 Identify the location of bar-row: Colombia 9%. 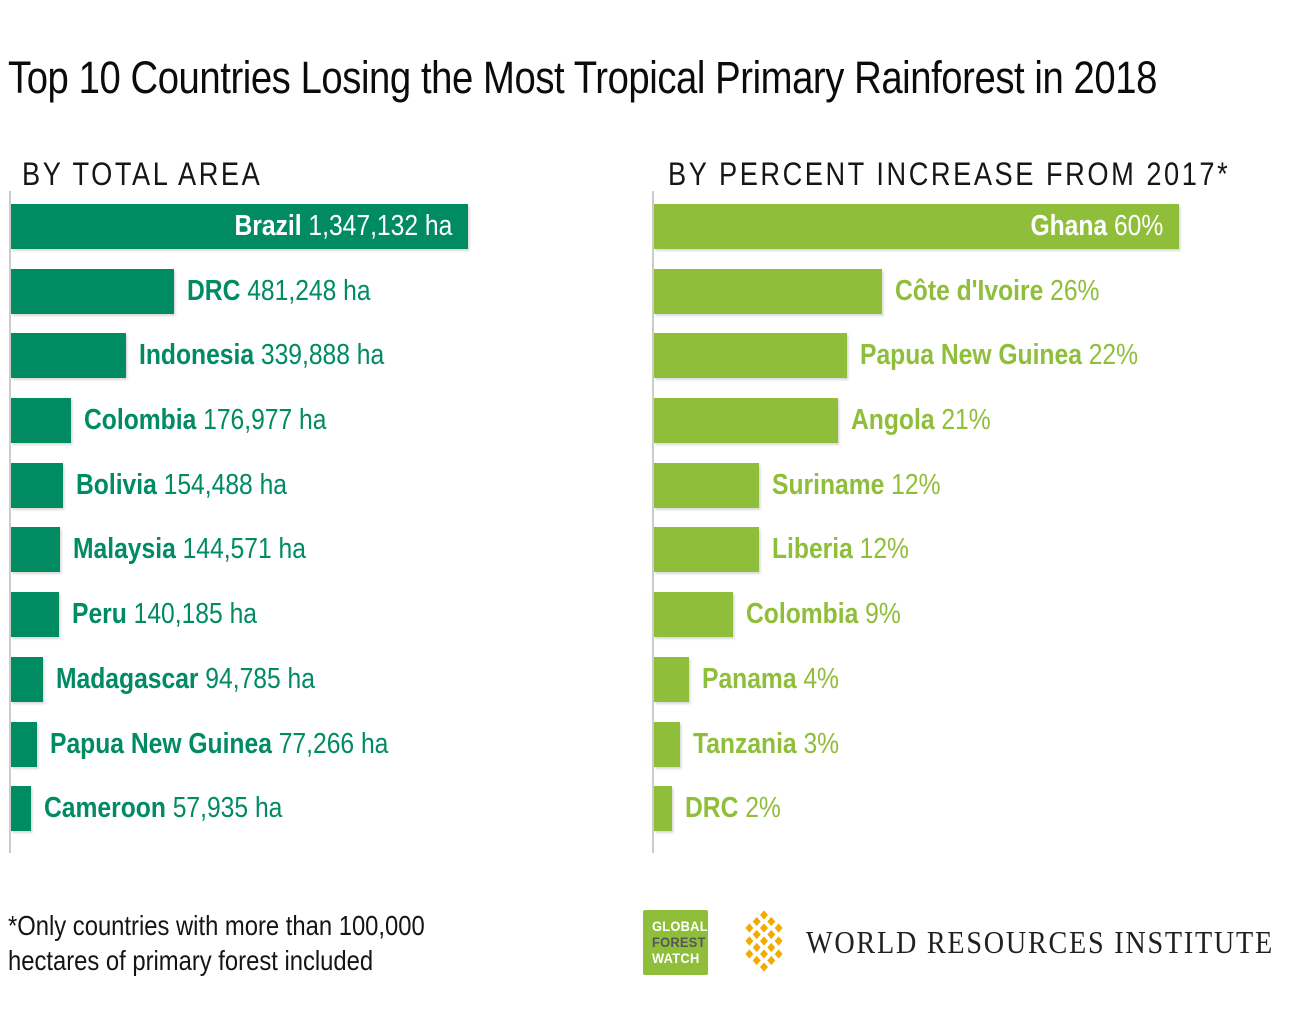
(916, 615).